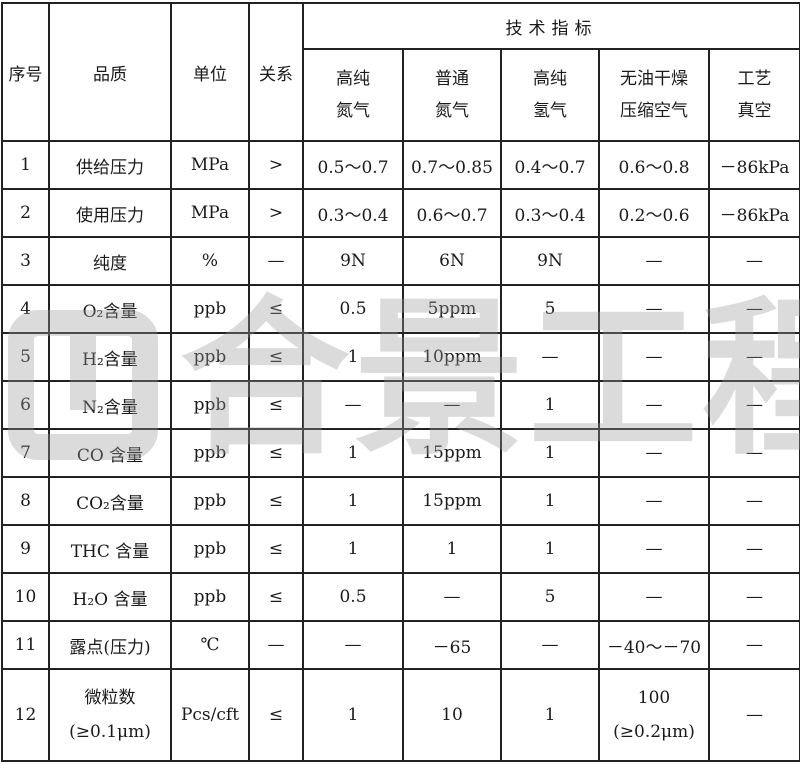  I want to click on cell-value: 0.6～0.8, so click(654, 165).